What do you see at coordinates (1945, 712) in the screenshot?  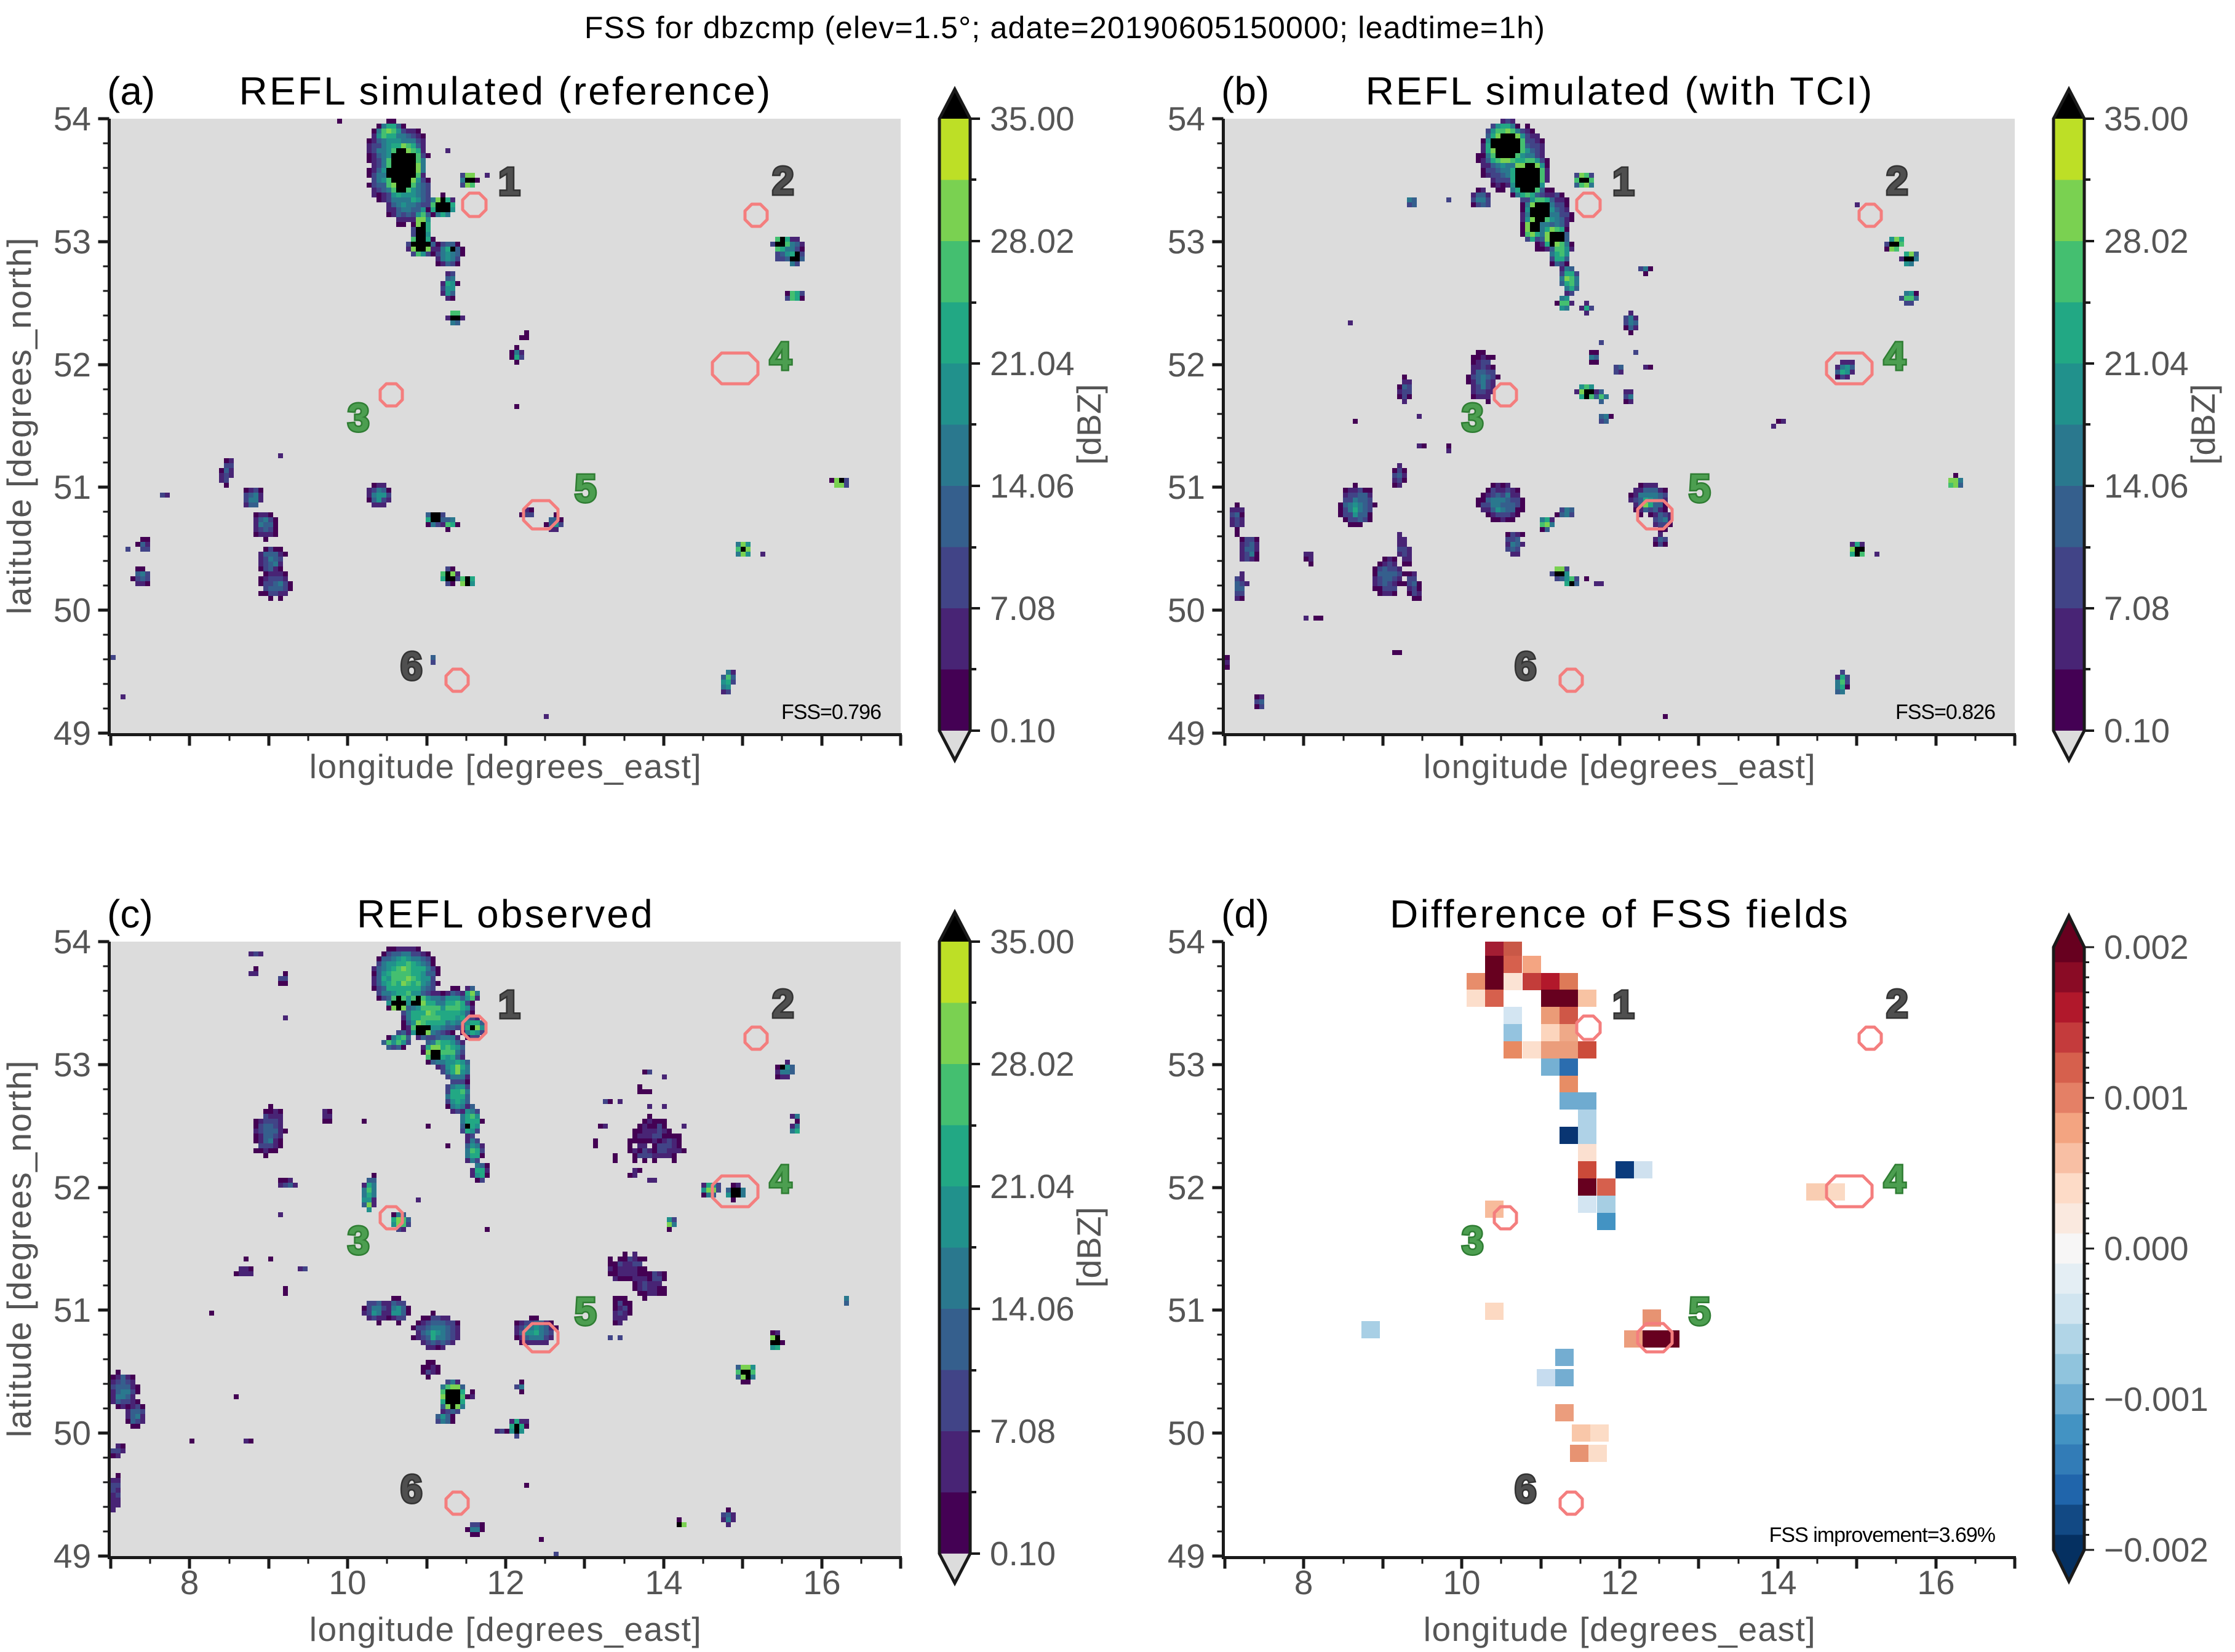 I see `svg-text: FSS=0.826` at bounding box center [1945, 712].